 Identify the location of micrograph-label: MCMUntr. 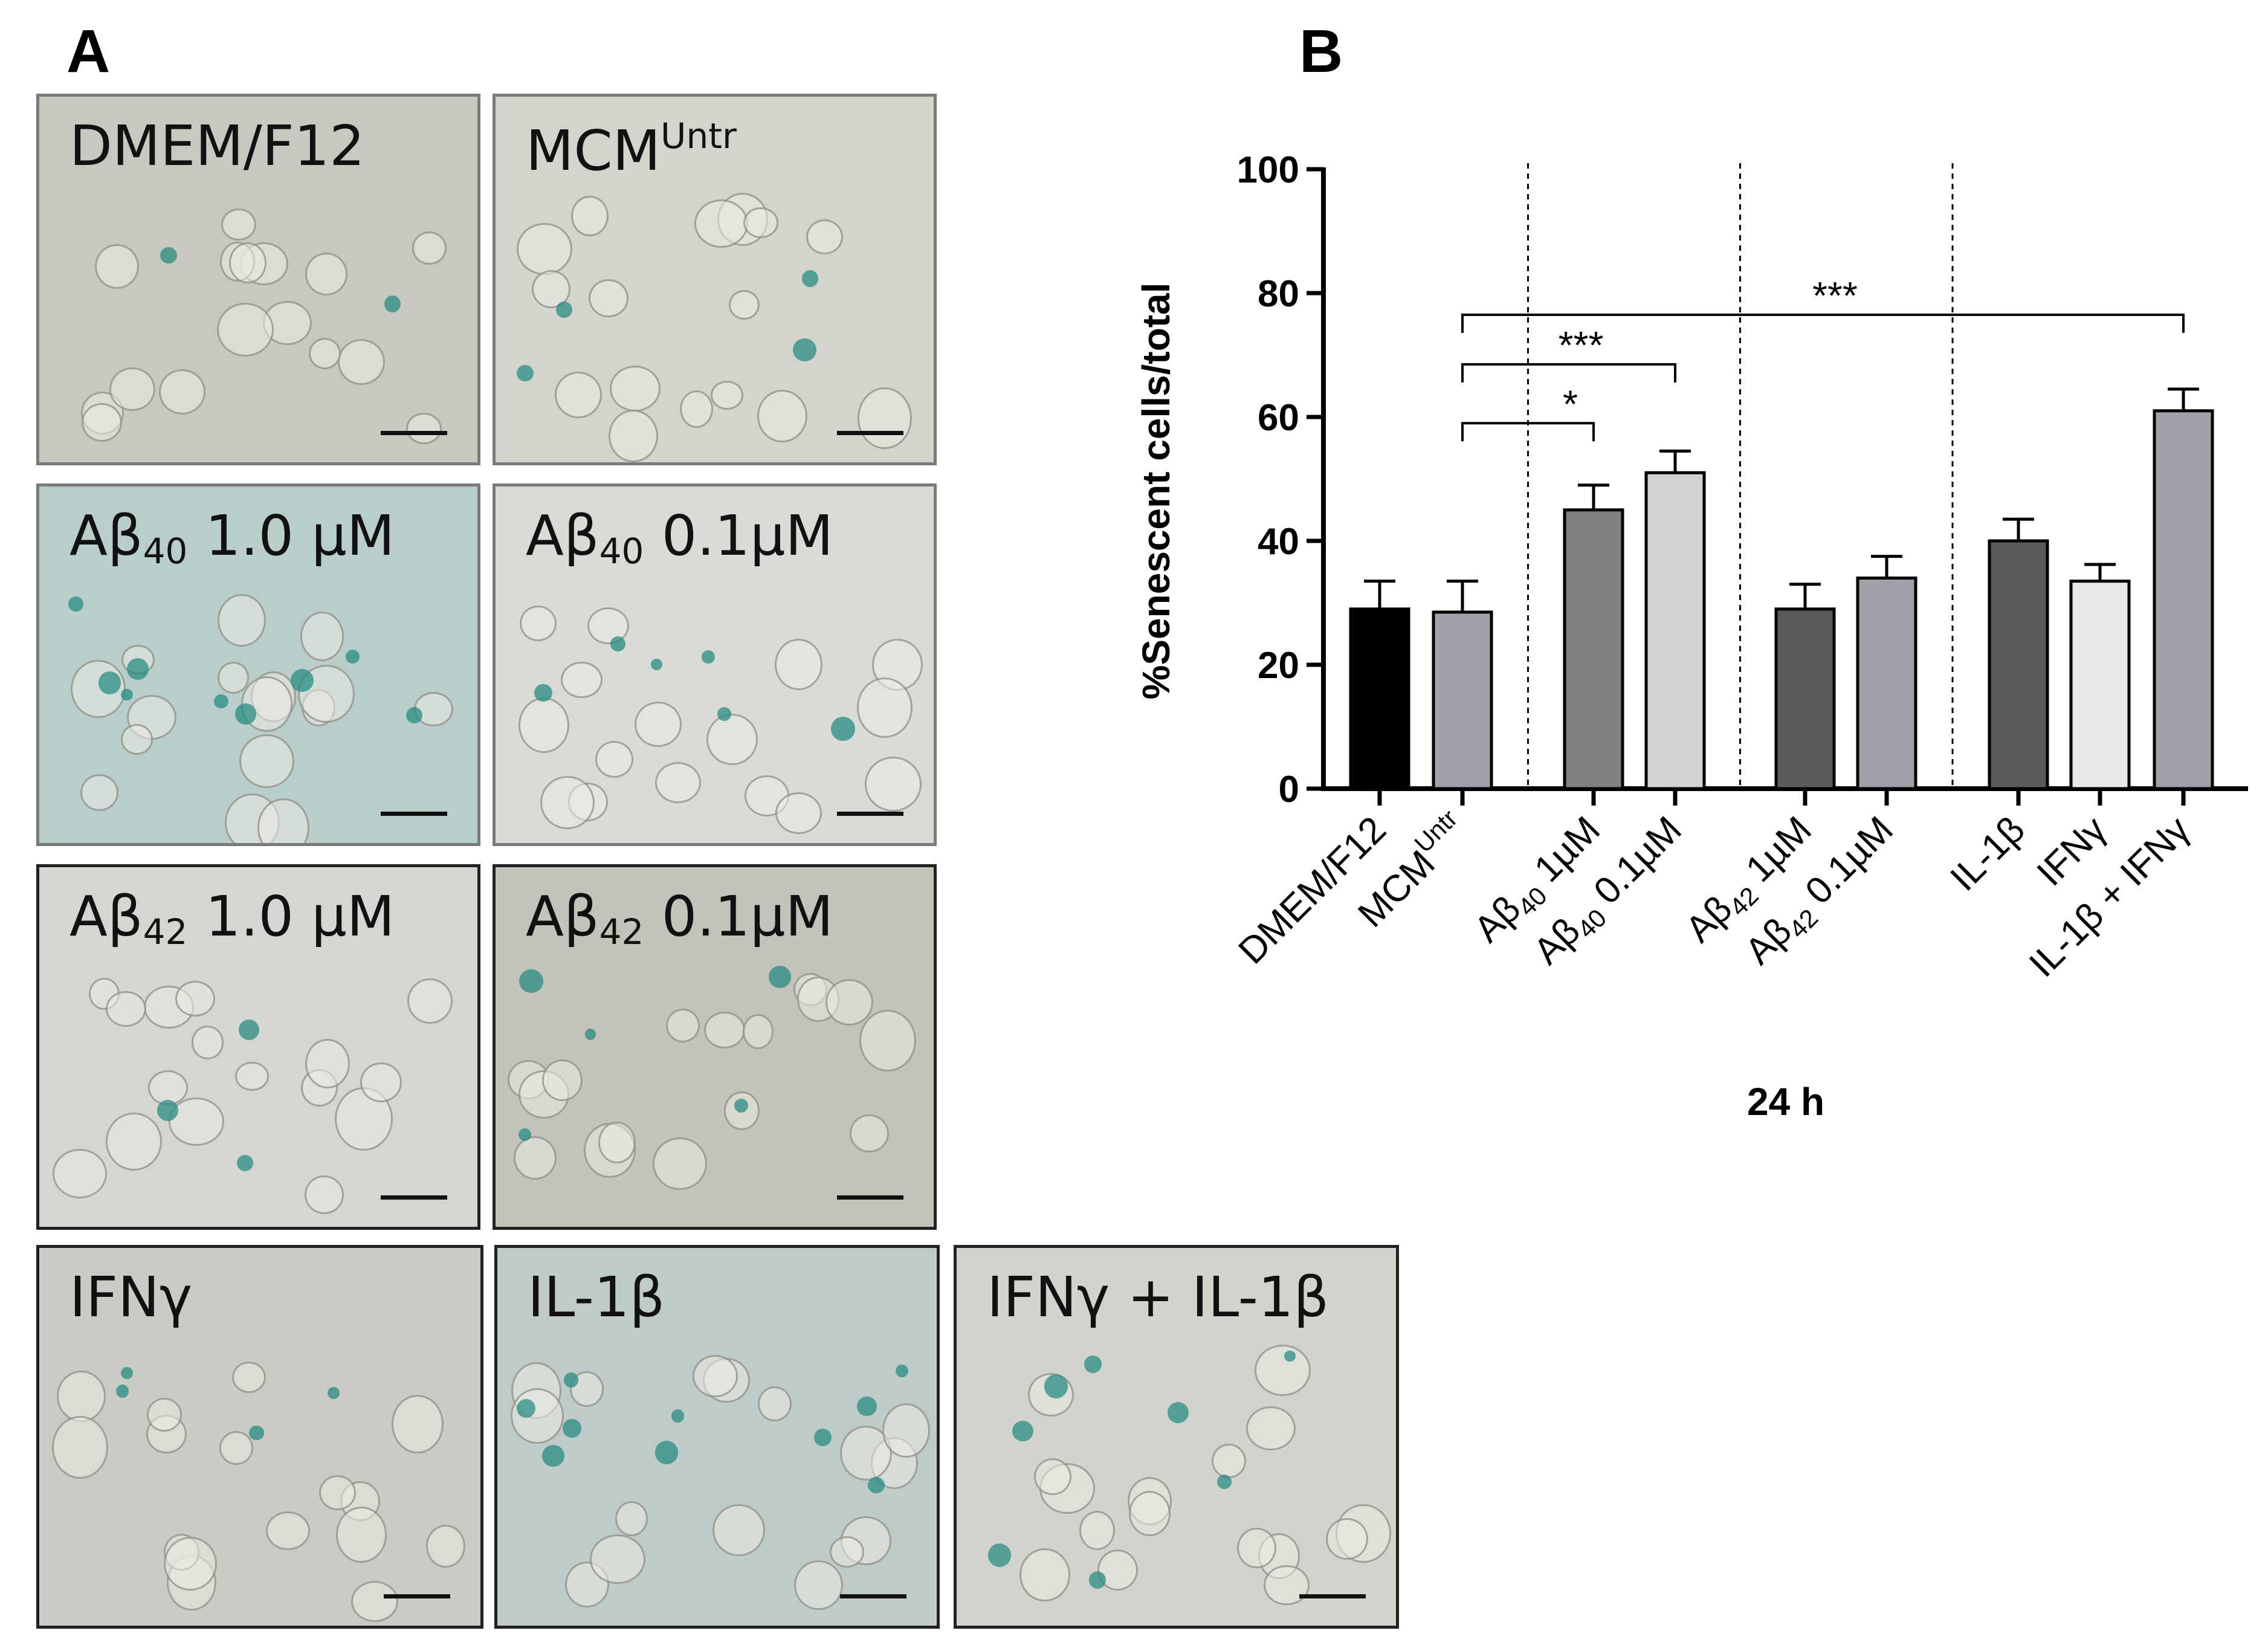
(631, 149).